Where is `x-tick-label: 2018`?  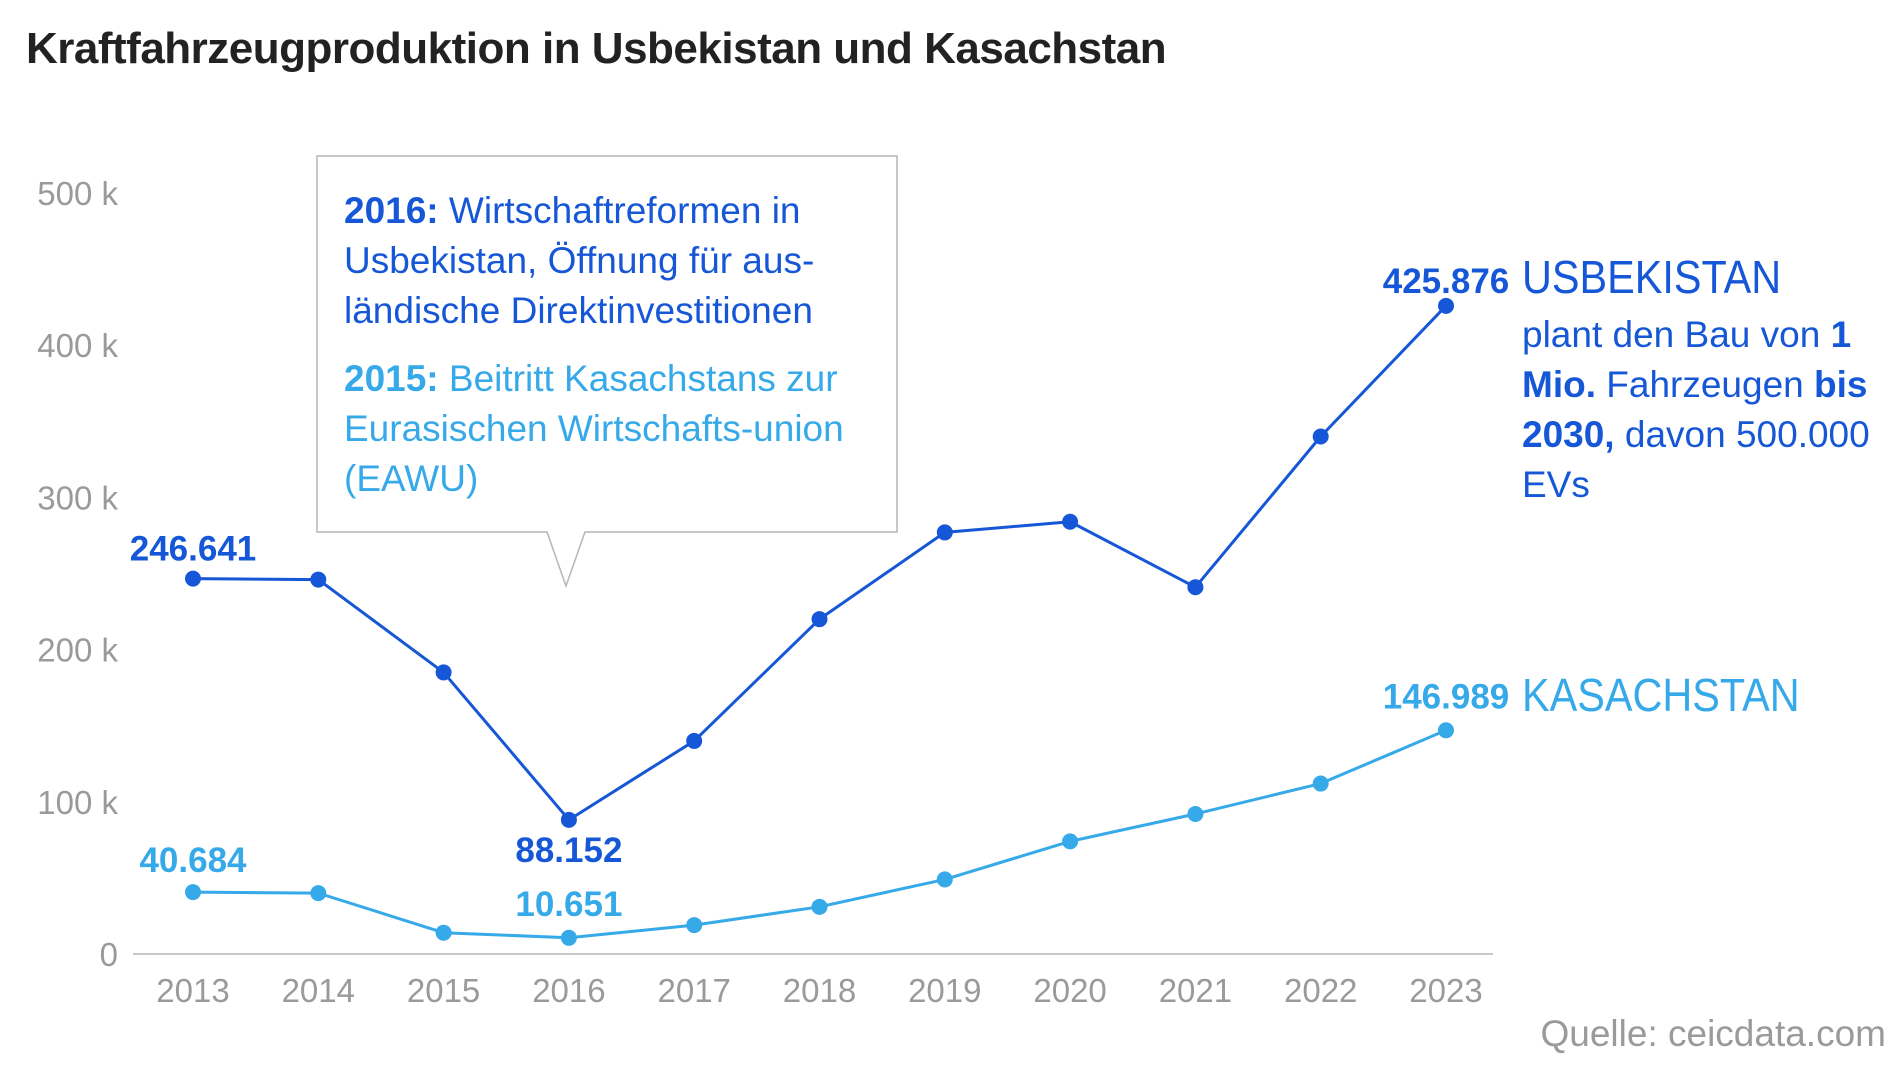
x-tick-label: 2018 is located at coordinates (819, 990).